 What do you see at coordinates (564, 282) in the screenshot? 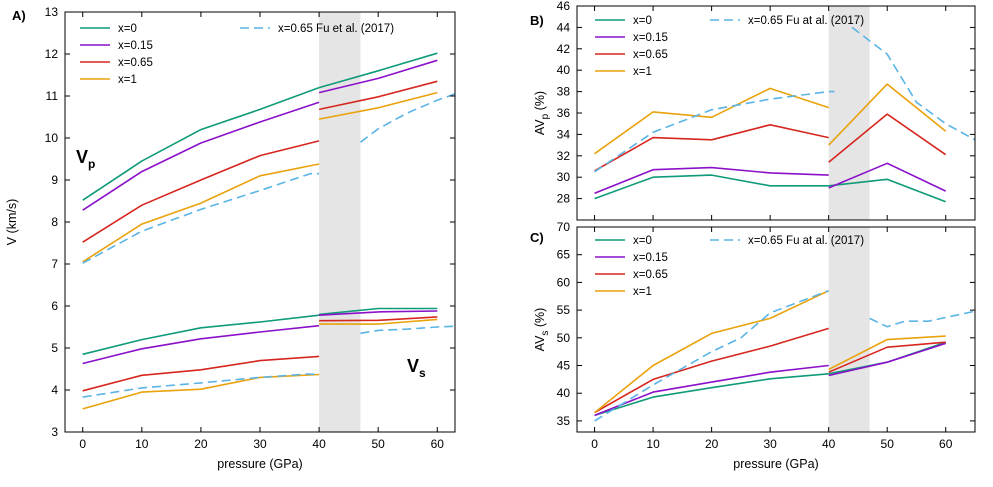
I see `y-tick-label: 60` at bounding box center [564, 282].